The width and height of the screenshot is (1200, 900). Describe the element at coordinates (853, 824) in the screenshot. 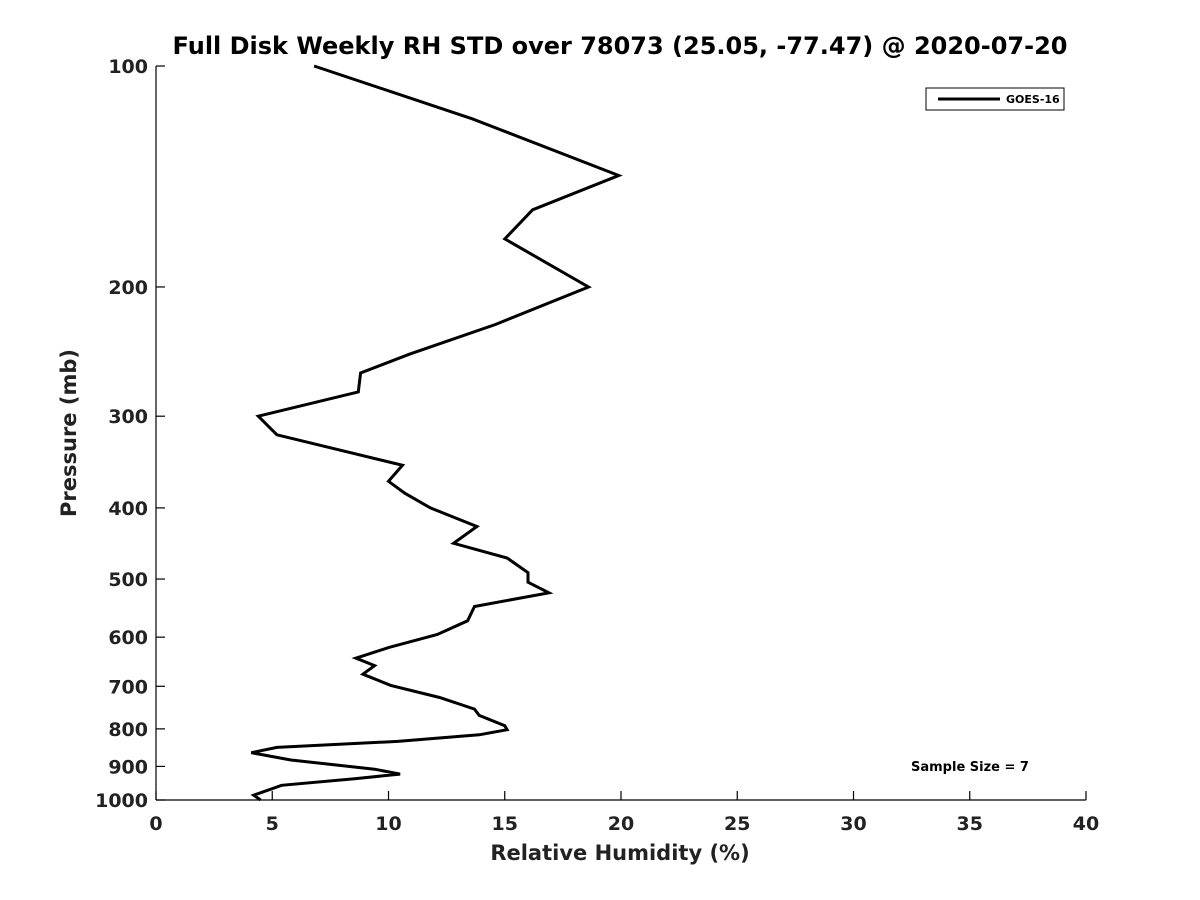

I see `x-tick-label: 30` at that location.